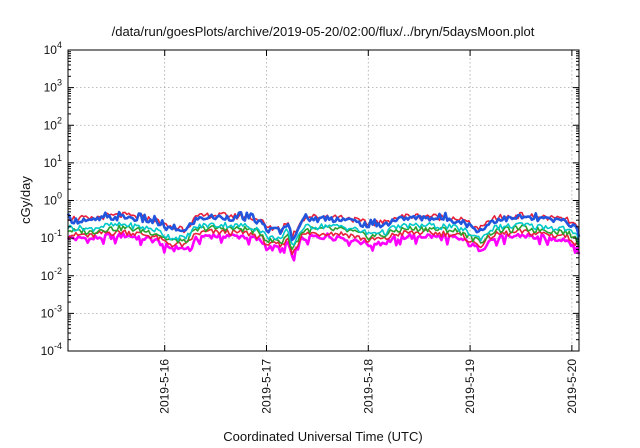  I want to click on x-tick-label: 2019-5-17, so click(266, 386).